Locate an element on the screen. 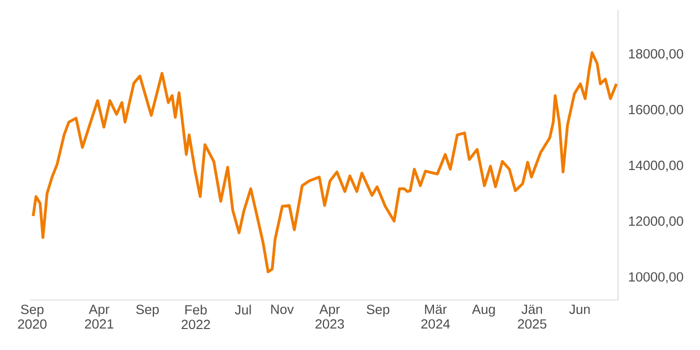 The height and width of the screenshot is (350, 700). x-tick-label: Jän 2025 is located at coordinates (532, 316).